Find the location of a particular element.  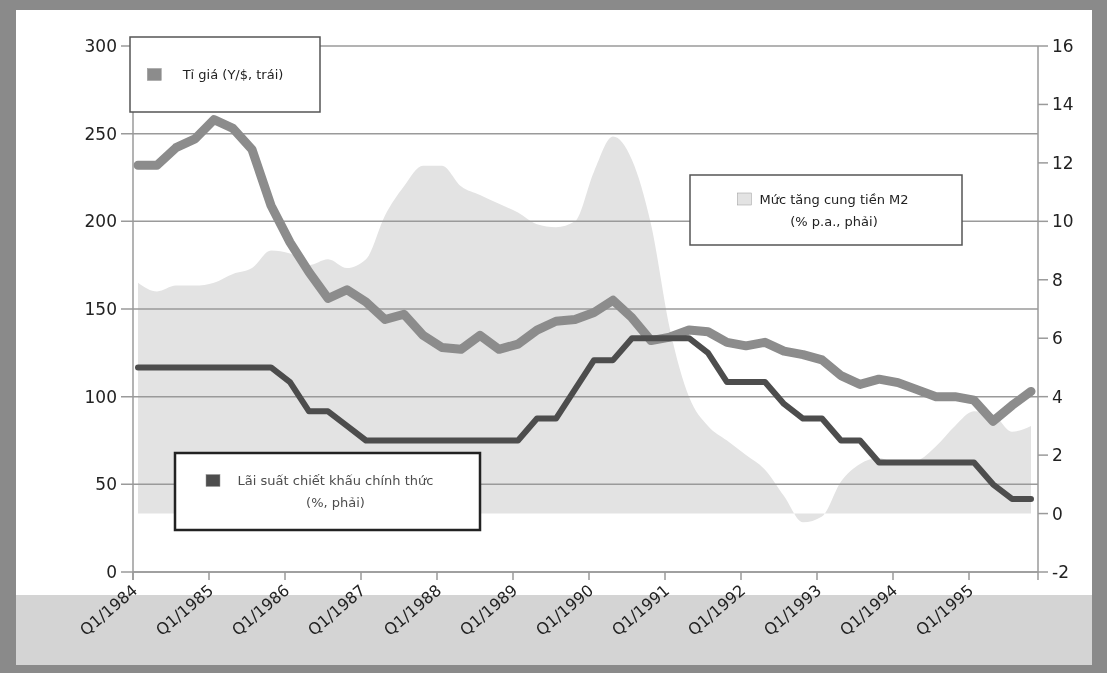

y2-tick-label: 6 is located at coordinates (1057, 338).